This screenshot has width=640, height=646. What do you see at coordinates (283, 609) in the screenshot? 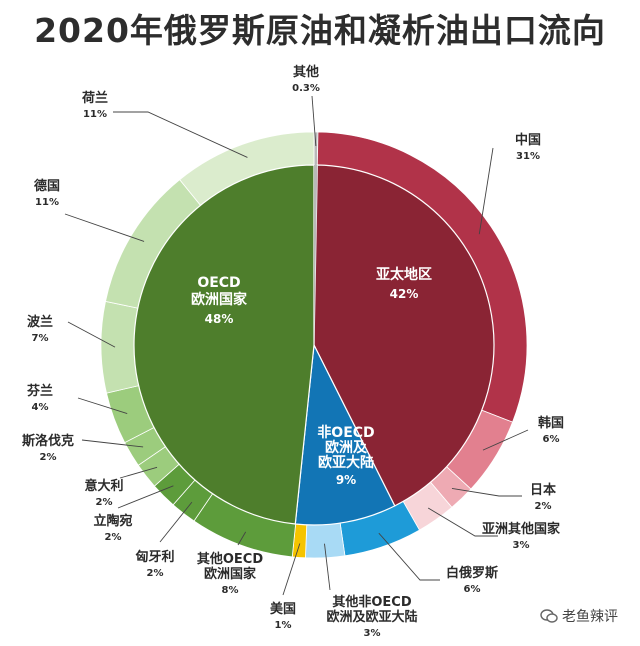
I see `outer-label-7-name-0: 美国` at bounding box center [283, 609].